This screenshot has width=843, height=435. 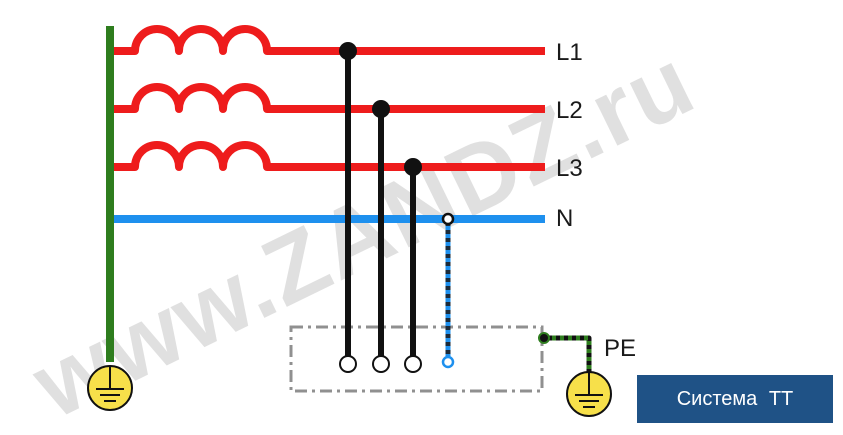 I want to click on label-pe: PE, so click(x=620, y=348).